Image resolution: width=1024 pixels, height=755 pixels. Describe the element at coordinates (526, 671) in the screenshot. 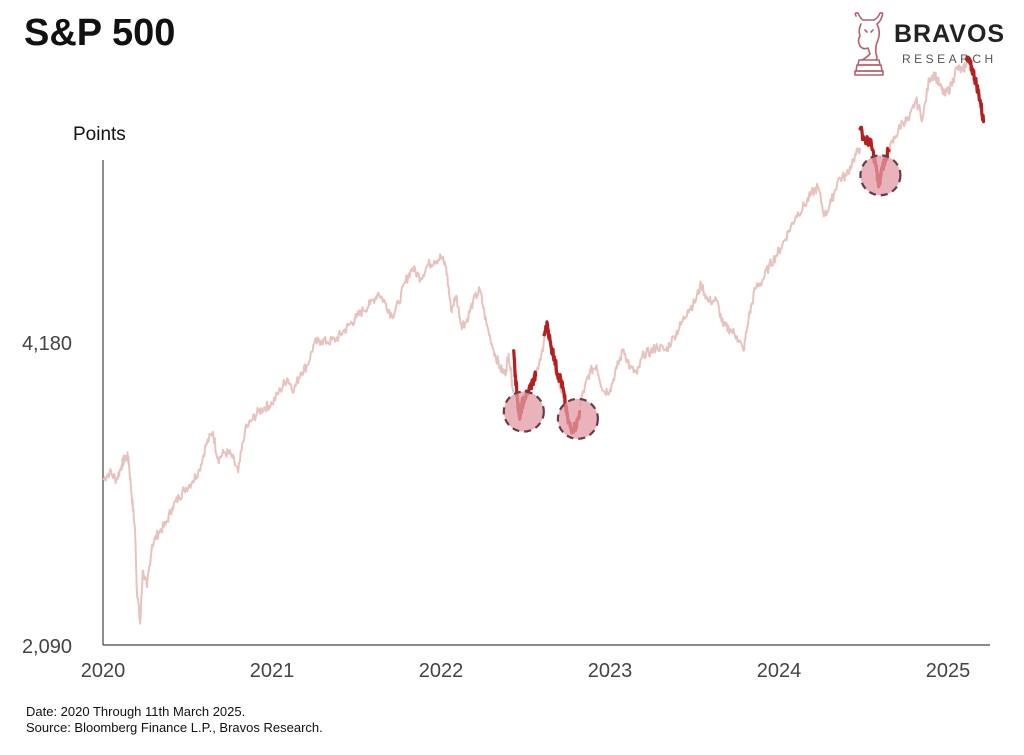

I see `x-tick-labels: 2020 2021 2022 2023 2024 2025` at that location.